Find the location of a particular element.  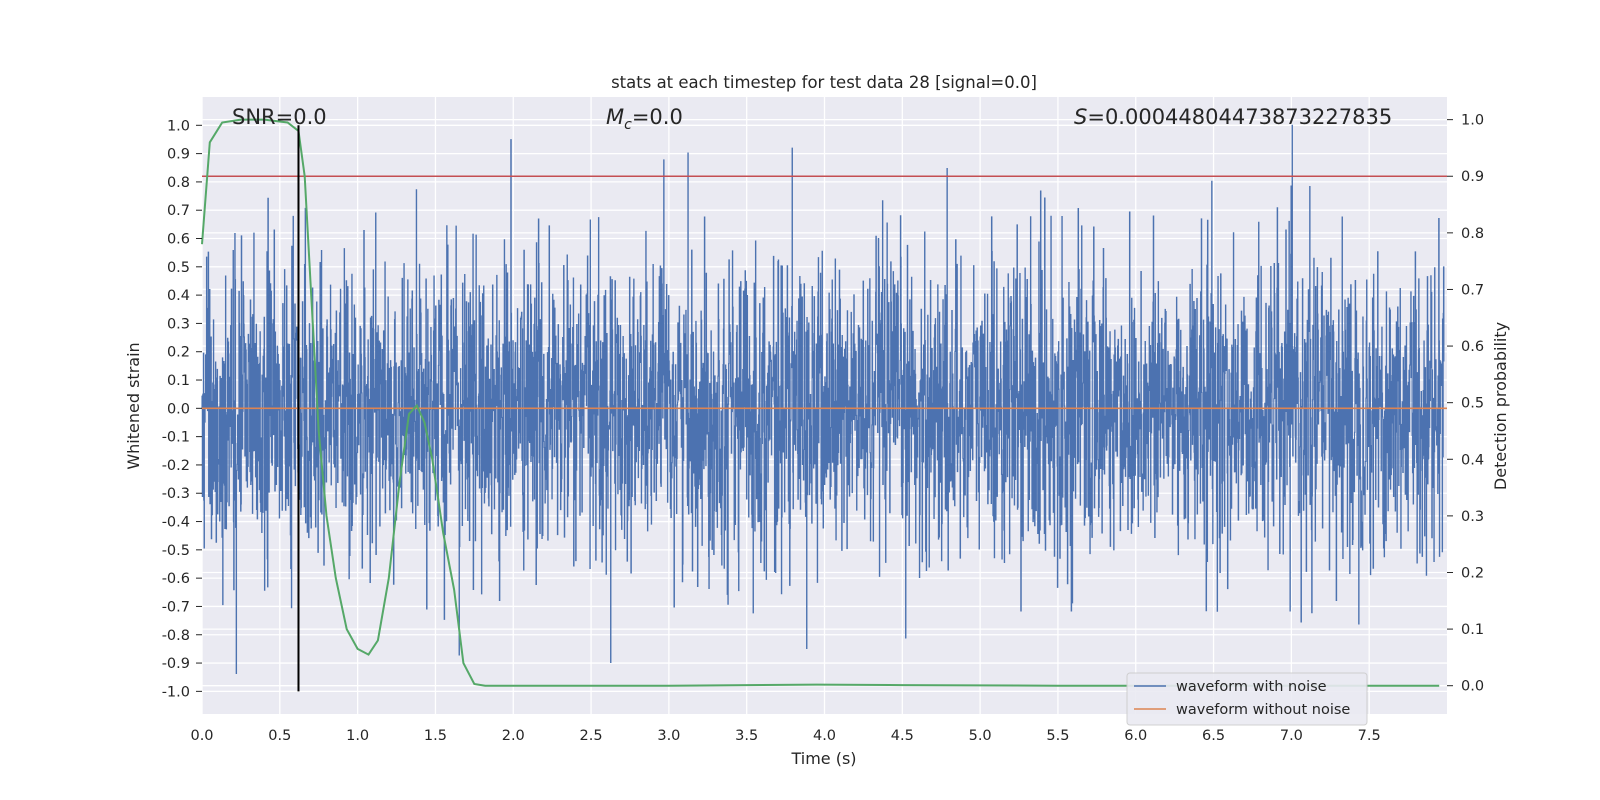

x-tick-label: 4.5 is located at coordinates (902, 736).